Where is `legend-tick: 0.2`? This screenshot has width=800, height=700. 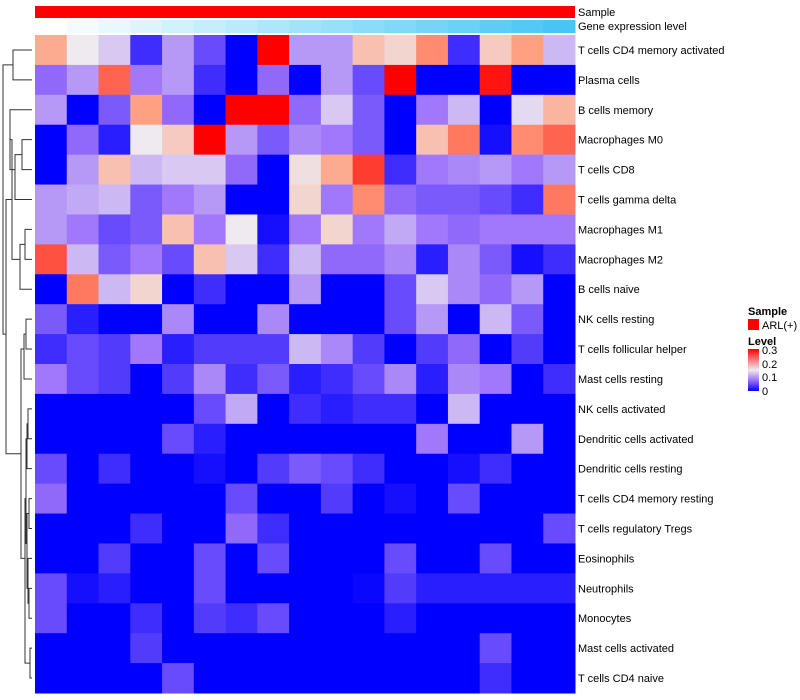 legend-tick: 0.2 is located at coordinates (769, 365).